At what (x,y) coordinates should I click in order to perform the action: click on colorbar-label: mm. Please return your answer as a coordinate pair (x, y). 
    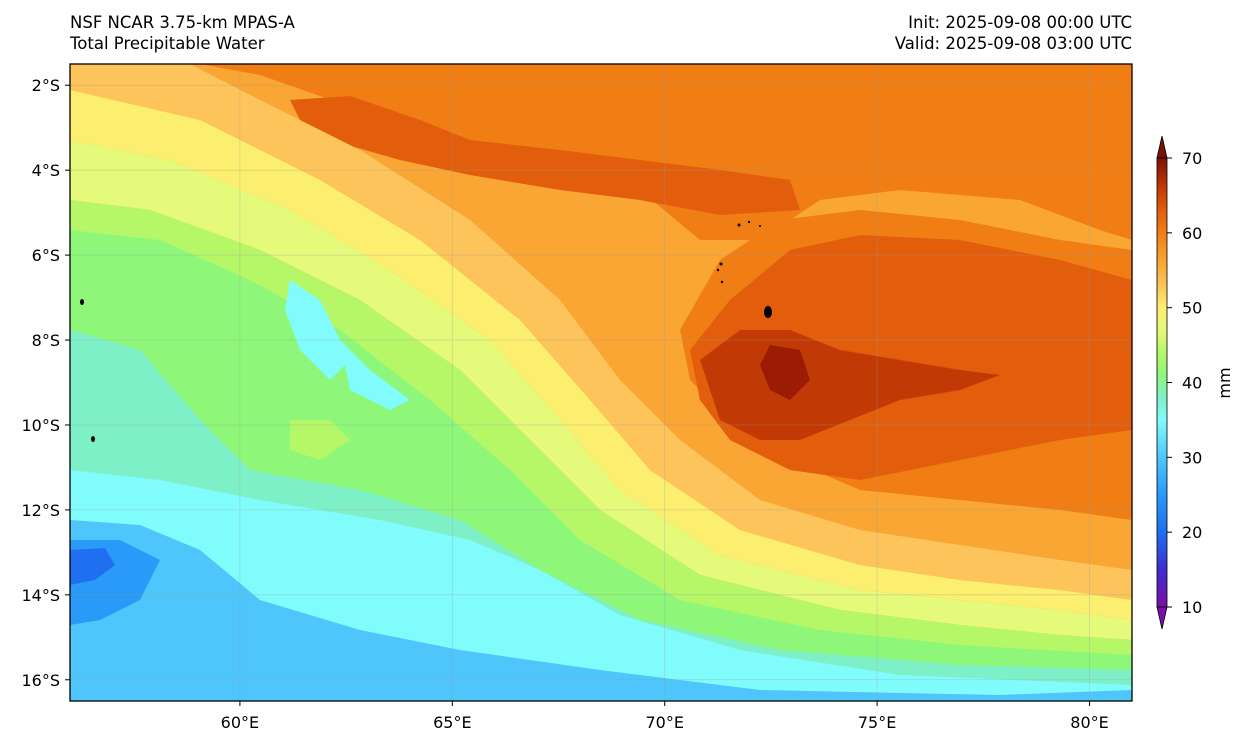
    Looking at the image, I should click on (1224, 382).